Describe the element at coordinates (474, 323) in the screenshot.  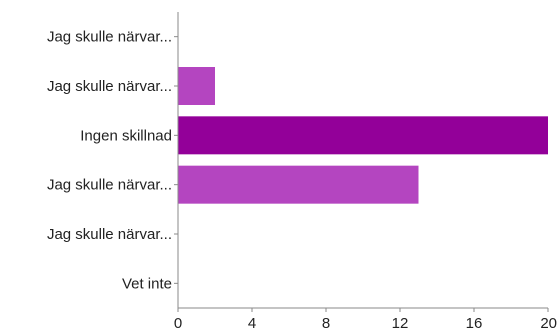
I see `x-tick-label: 16` at that location.